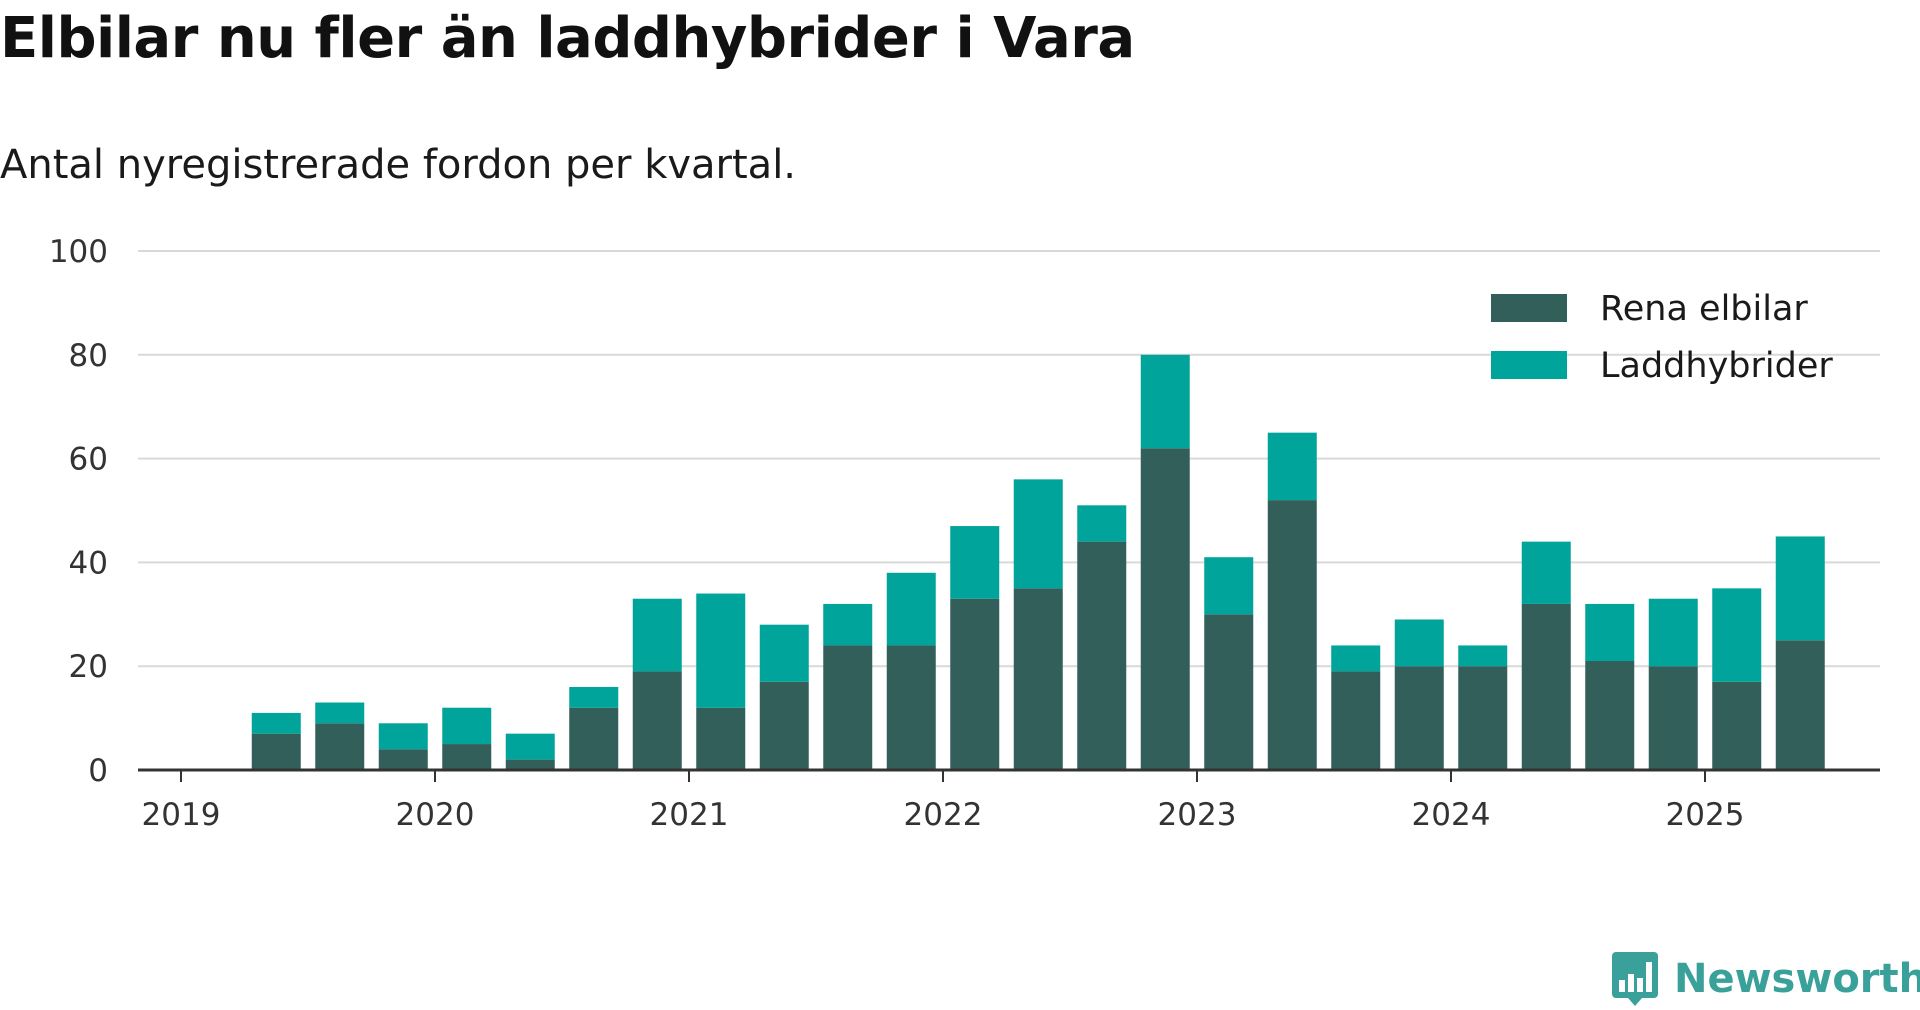 This screenshot has height=1010, width=1920. Describe the element at coordinates (181, 815) in the screenshot. I see `x-tick-label: 2019` at that location.